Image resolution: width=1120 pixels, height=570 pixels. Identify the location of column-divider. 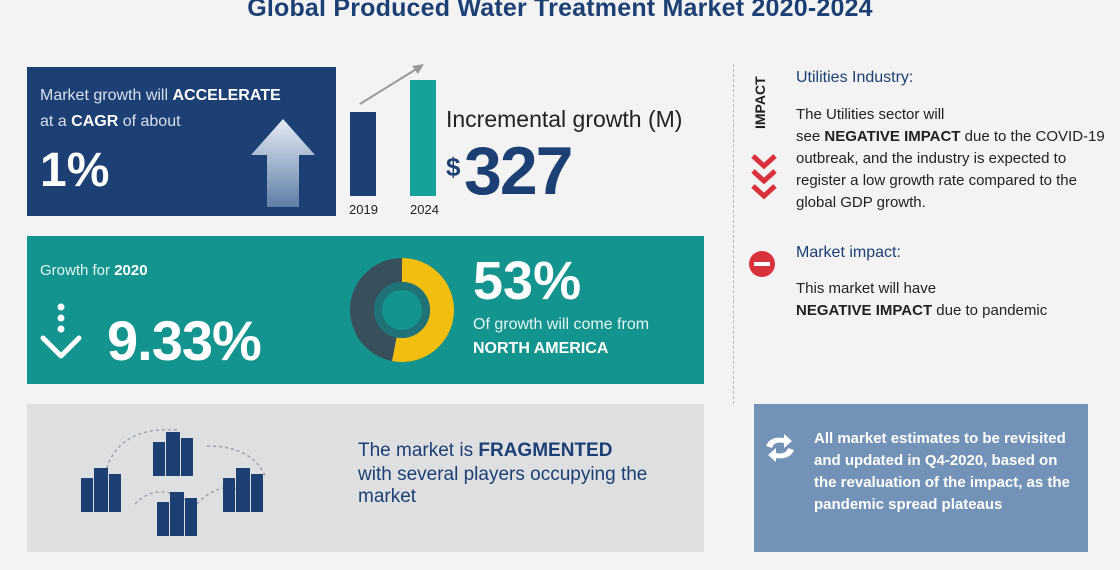
(733, 234).